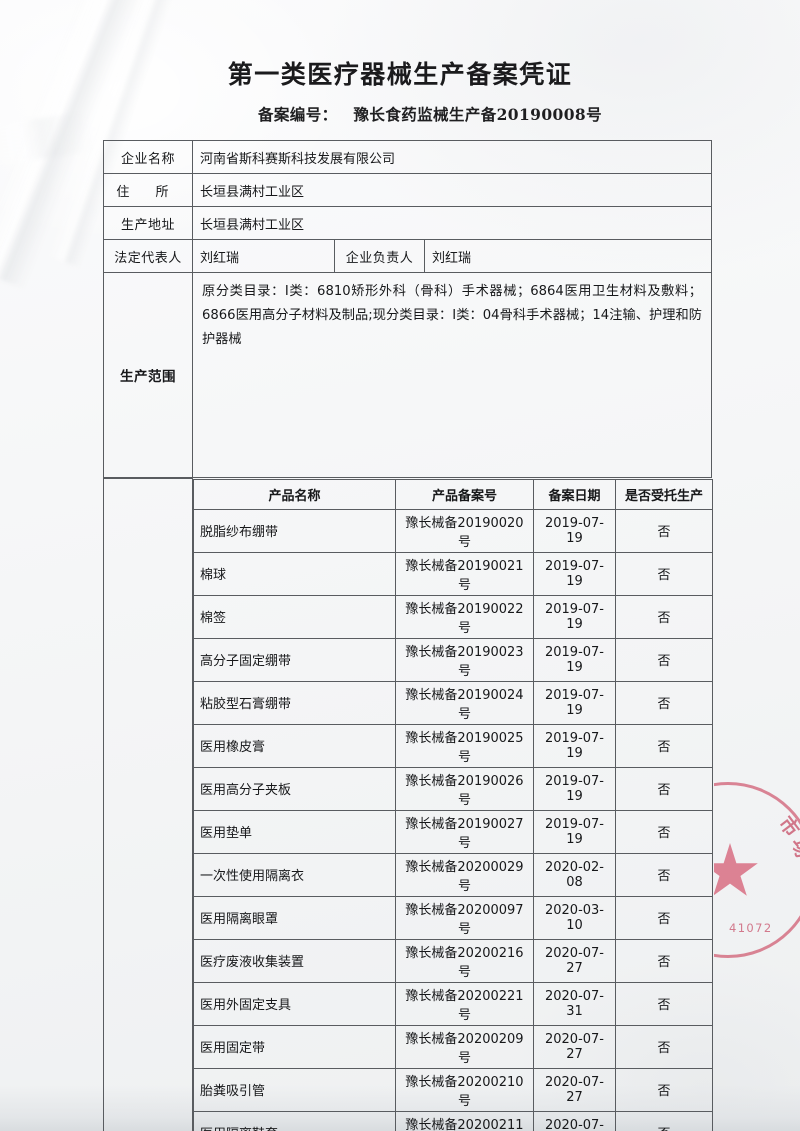 The image size is (800, 1131). I want to click on row-value-production-address: 长垣县满村工业区, so click(452, 223).